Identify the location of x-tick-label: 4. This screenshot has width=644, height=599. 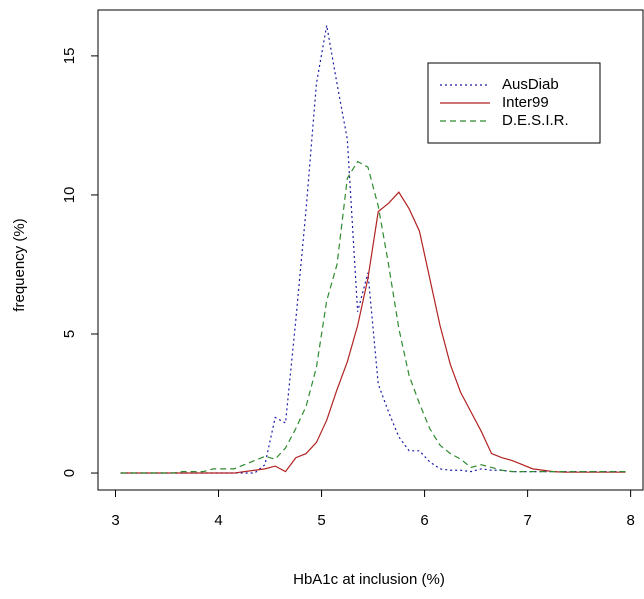
(218, 520).